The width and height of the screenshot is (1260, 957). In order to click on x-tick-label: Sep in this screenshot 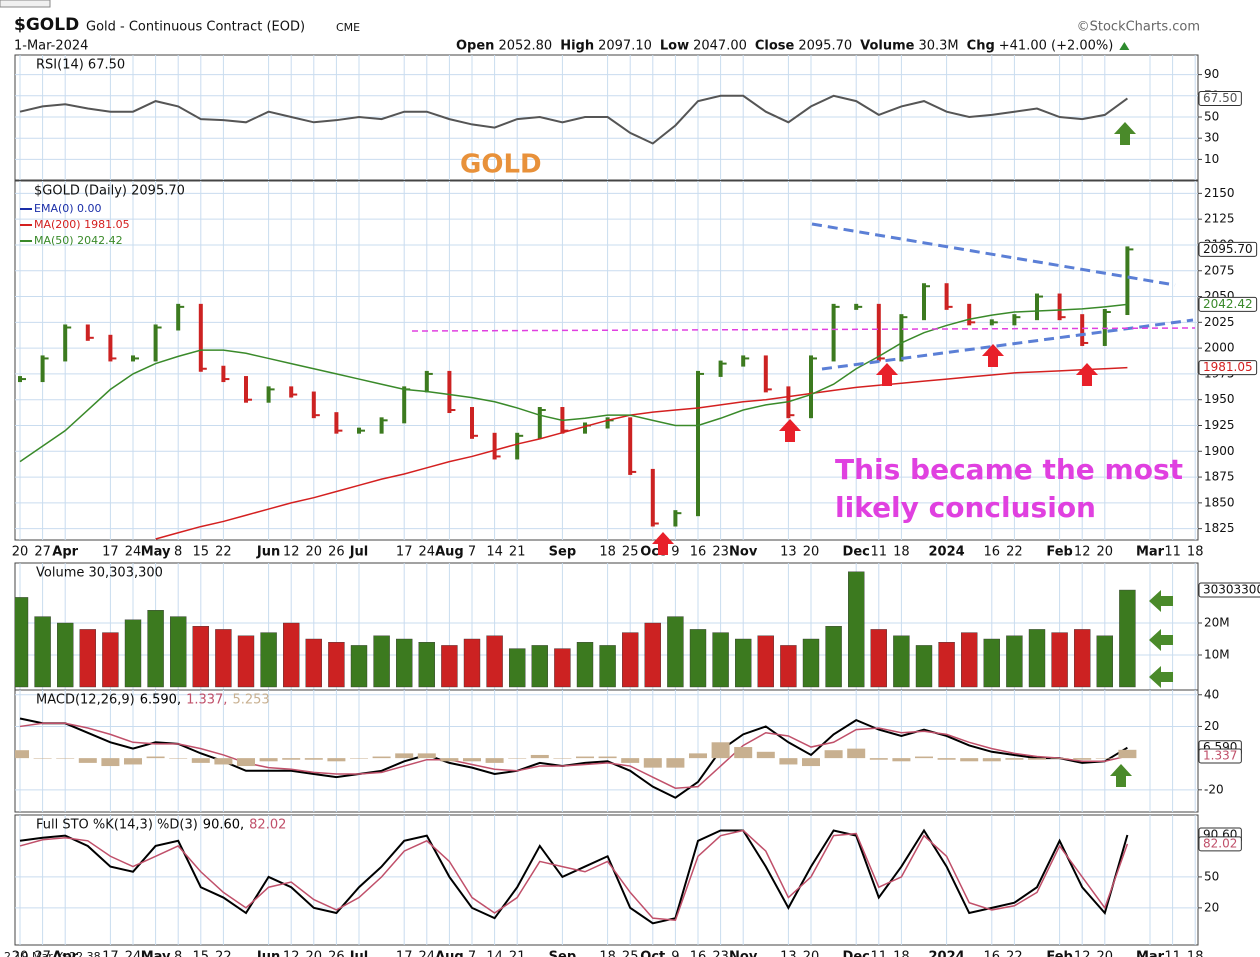, I will do `click(563, 552)`.